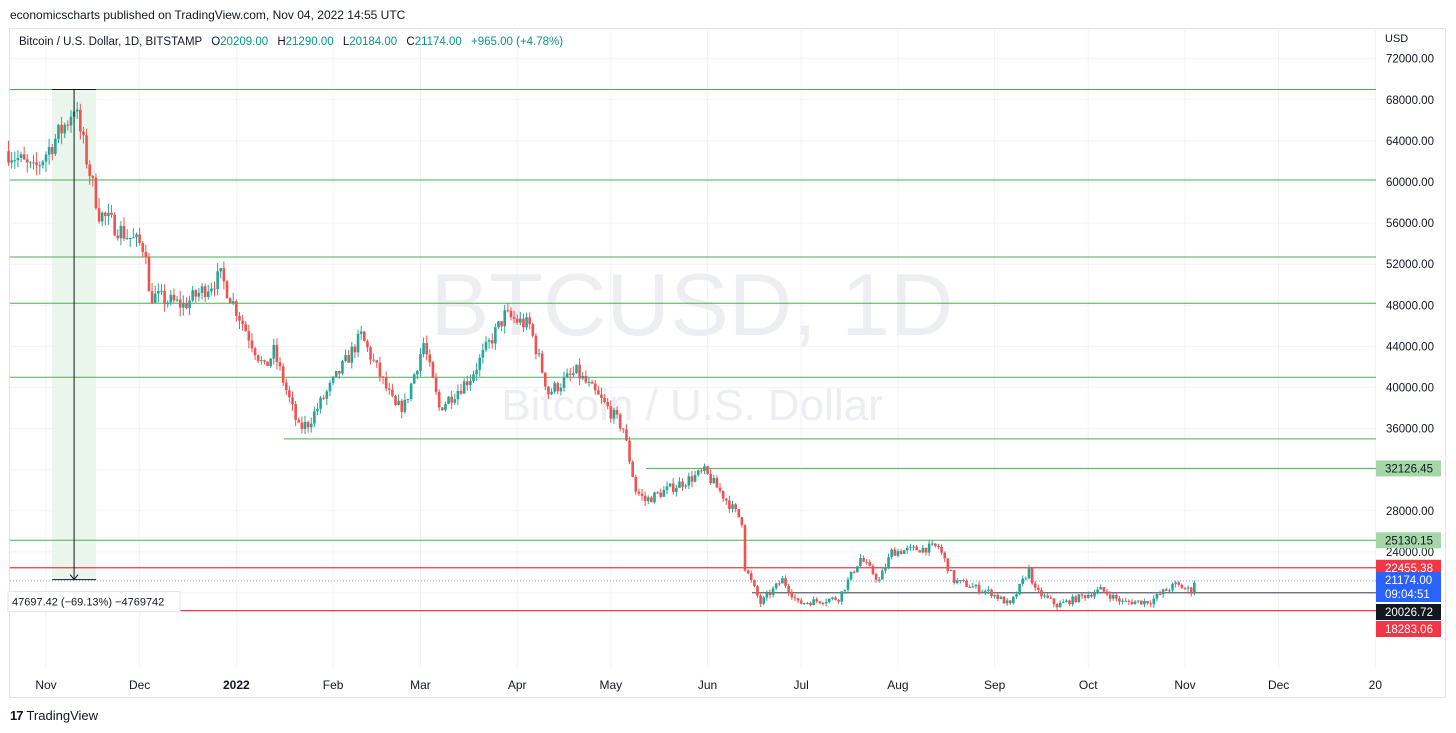  What do you see at coordinates (1410, 60) in the screenshot?
I see `y-tick-label: 72000.00` at bounding box center [1410, 60].